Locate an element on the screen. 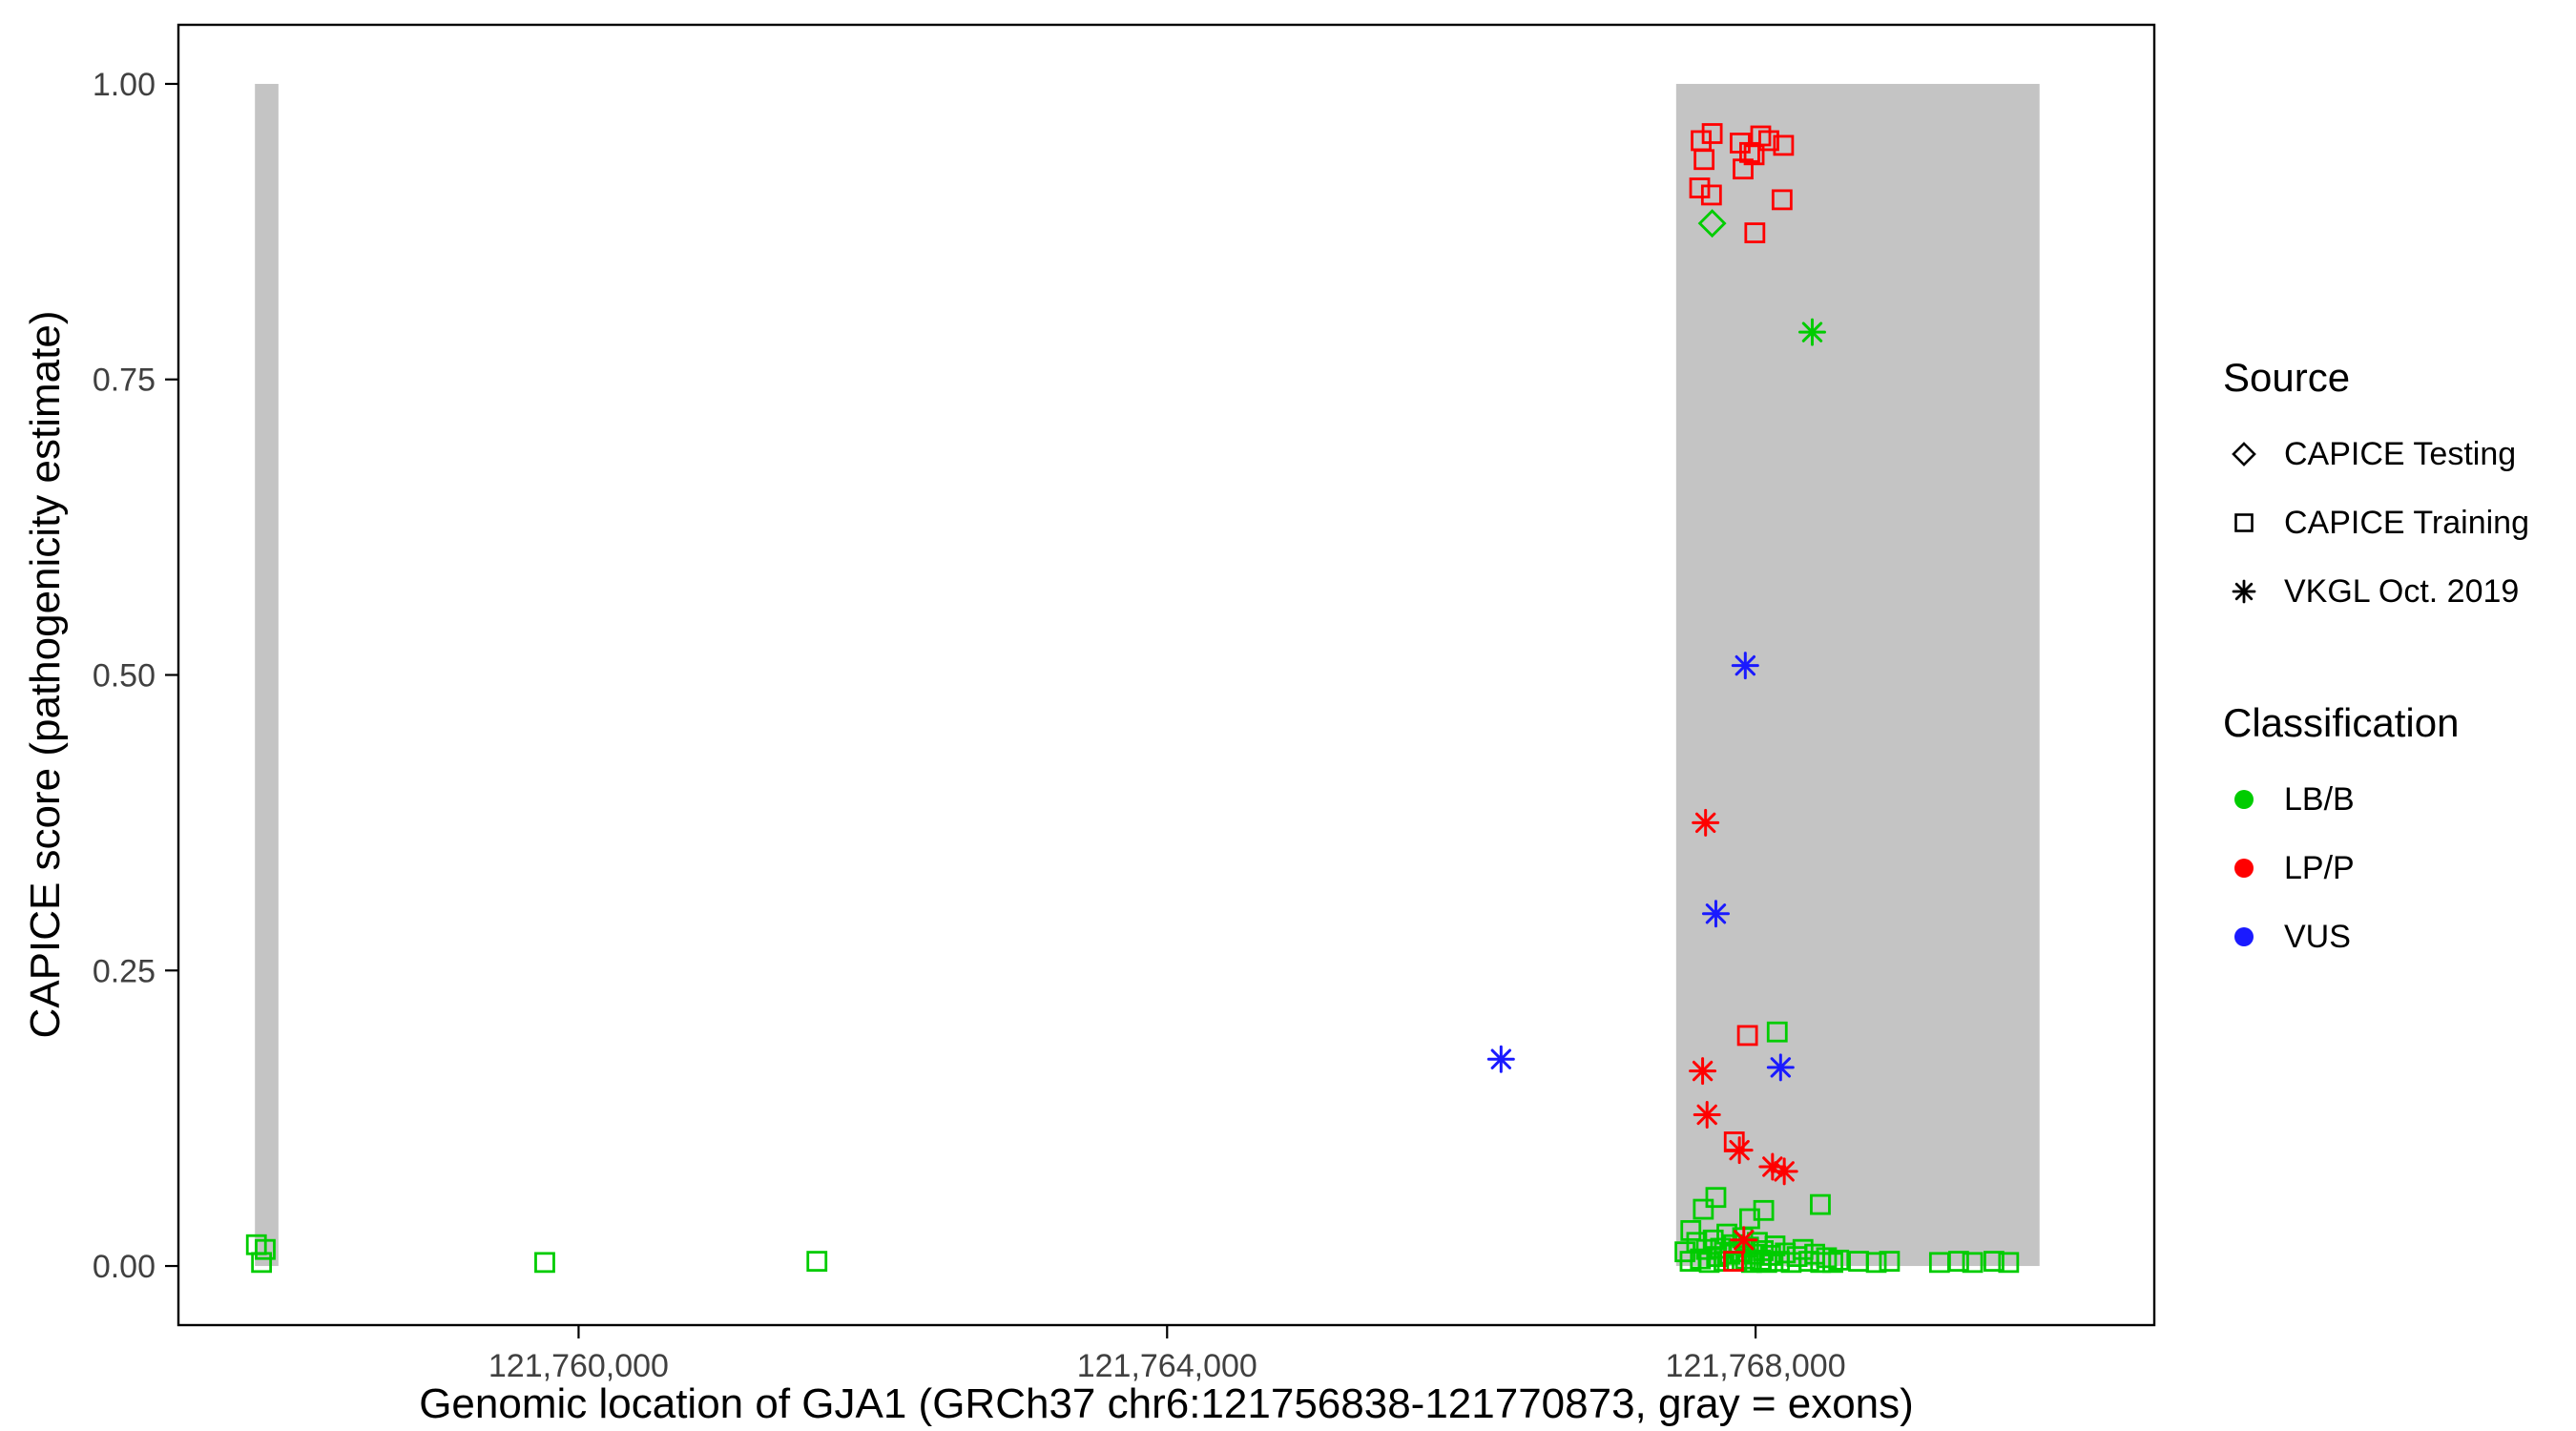 This screenshot has height=1431, width=2576. x-tick-label: 121,760,000 is located at coordinates (578, 1366).